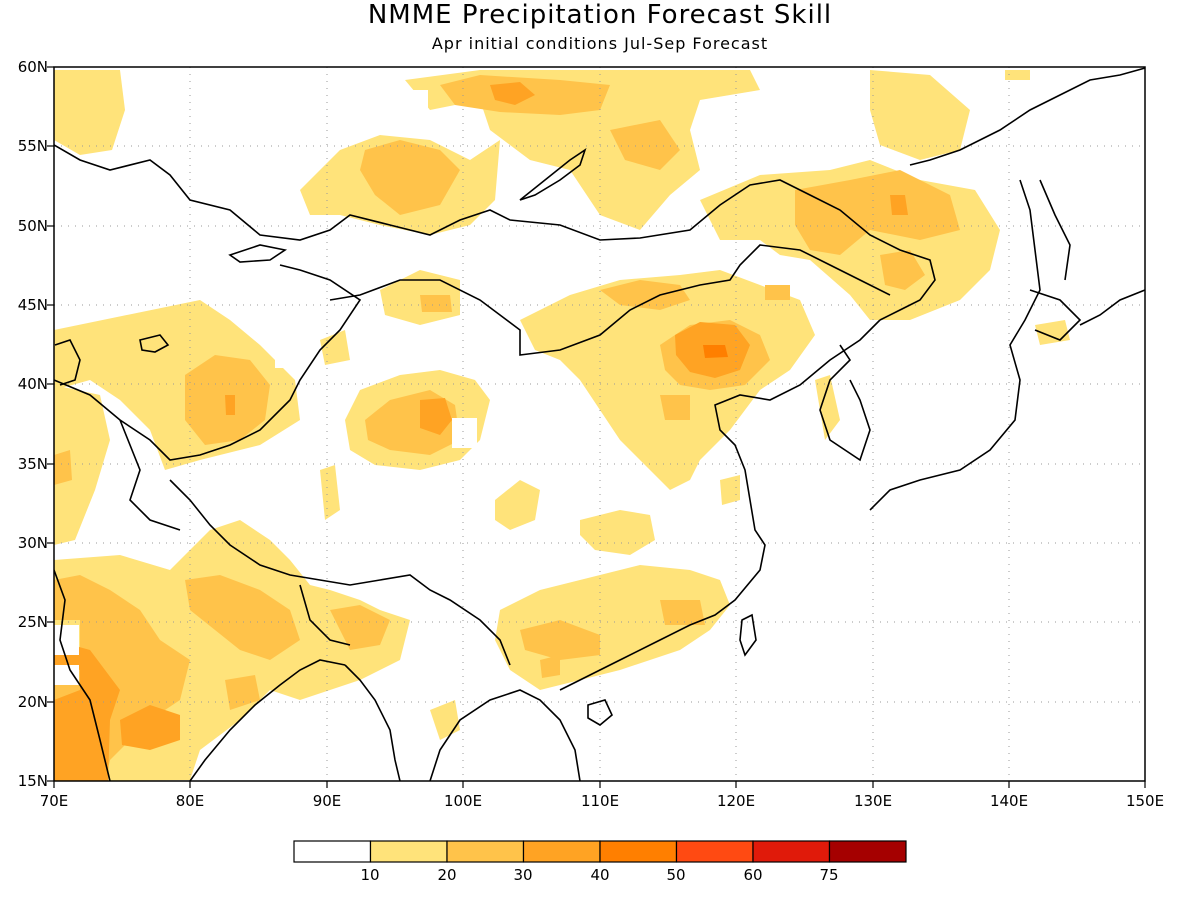 This screenshot has height=900, width=1200. Describe the element at coordinates (829, 875) in the screenshot. I see `colorbar-label-75: 75` at that location.